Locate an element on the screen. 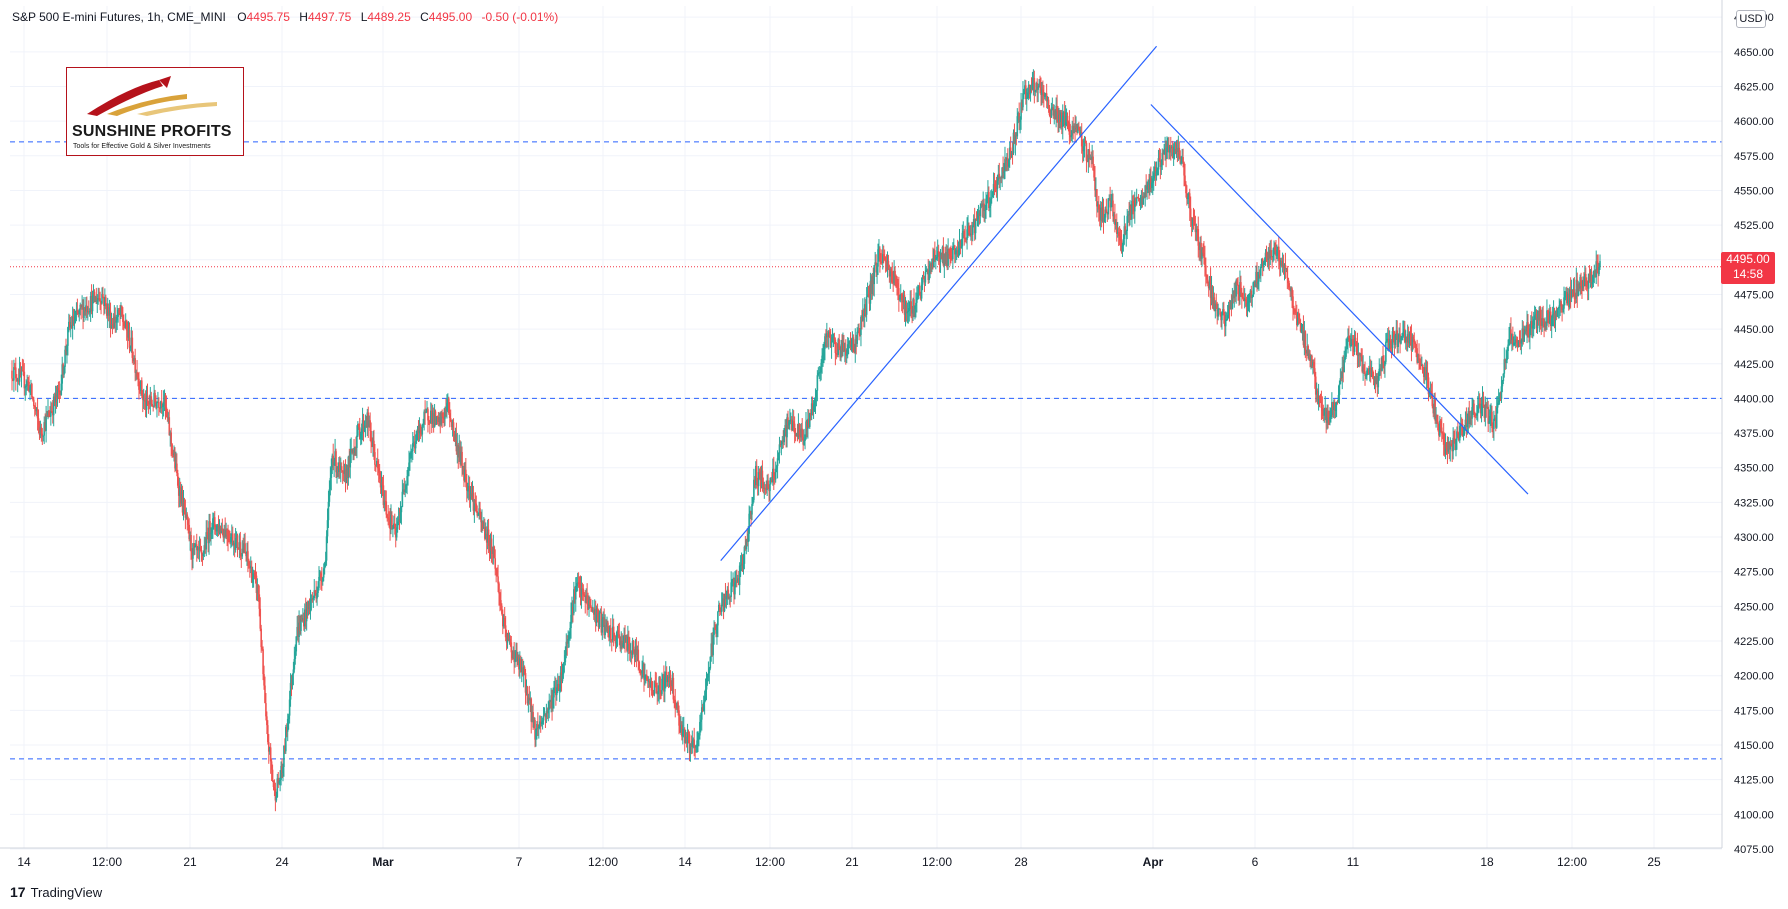  y-tick-label: 4375.00 is located at coordinates (1754, 434).